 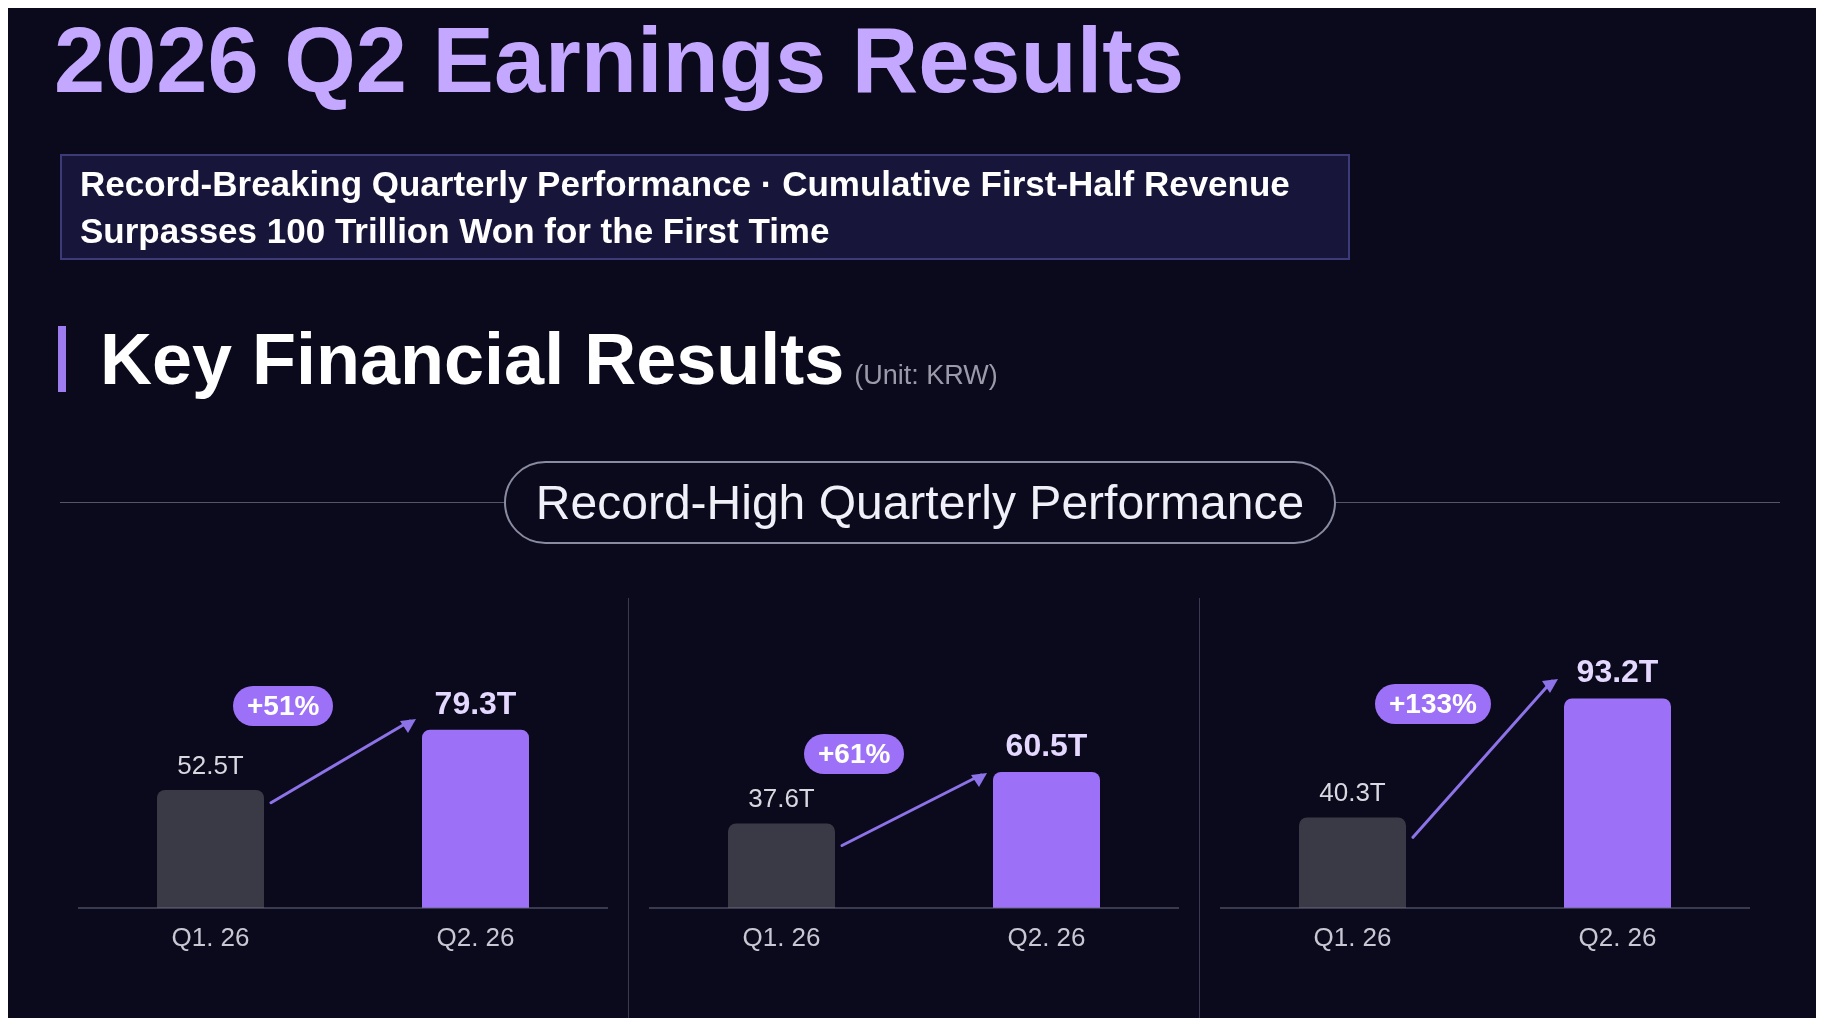 What do you see at coordinates (619, 60) in the screenshot?
I see `chart-title: 2026 Q2 Earnings Results` at bounding box center [619, 60].